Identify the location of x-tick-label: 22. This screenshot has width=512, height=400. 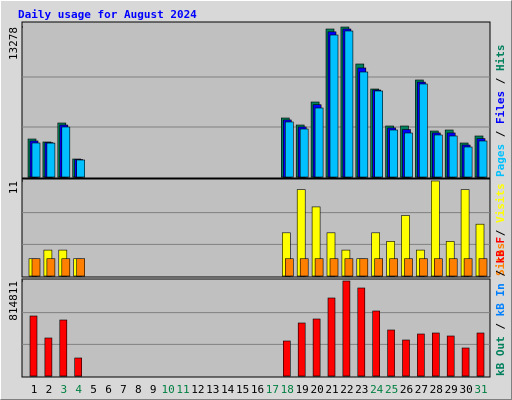
(346, 389).